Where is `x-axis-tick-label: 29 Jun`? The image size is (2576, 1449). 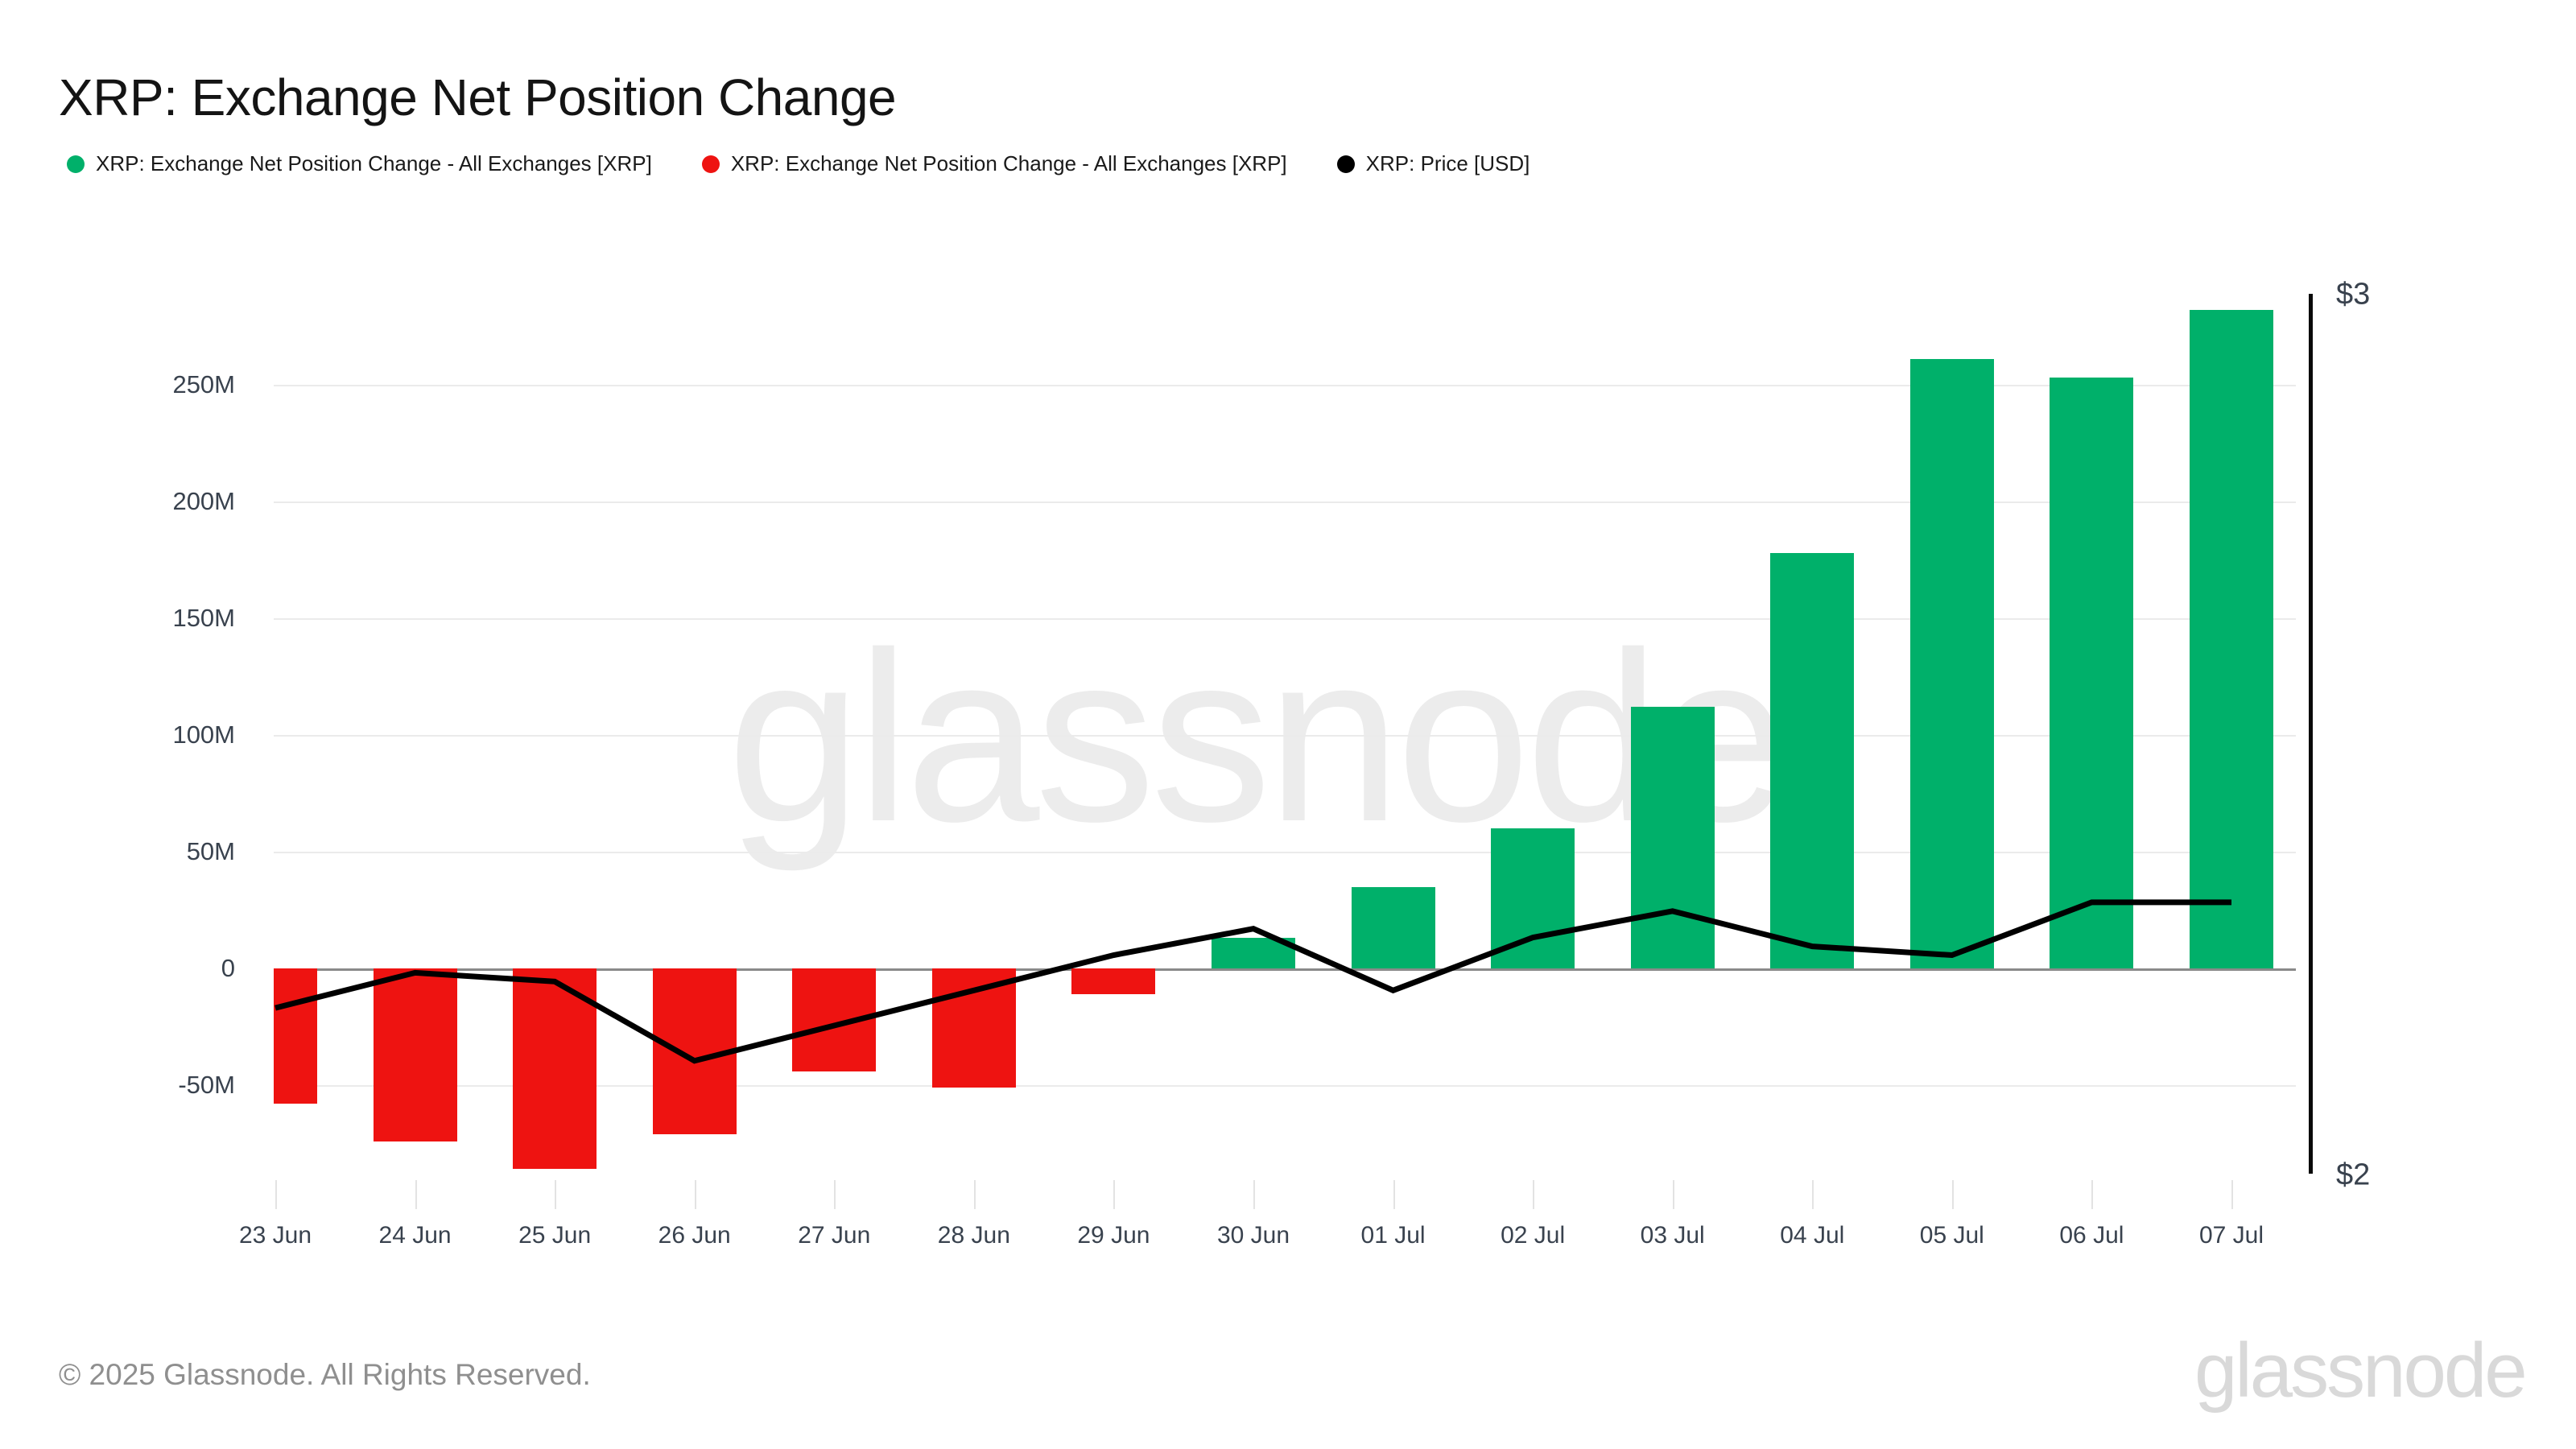
x-axis-tick-label: 29 Jun is located at coordinates (1113, 1235).